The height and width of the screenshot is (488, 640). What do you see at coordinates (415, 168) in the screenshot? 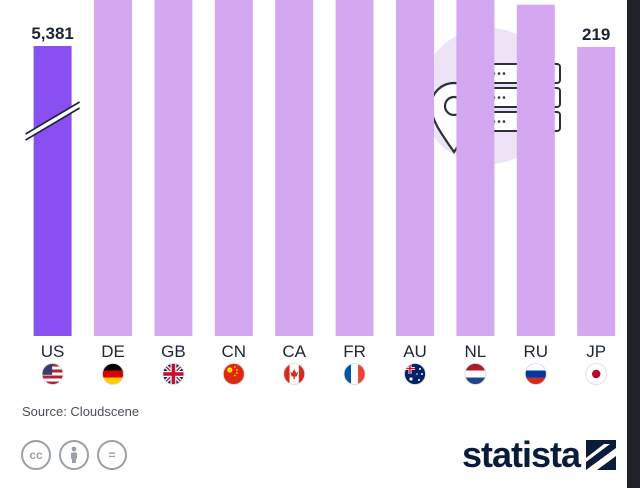
I see `bar-au` at bounding box center [415, 168].